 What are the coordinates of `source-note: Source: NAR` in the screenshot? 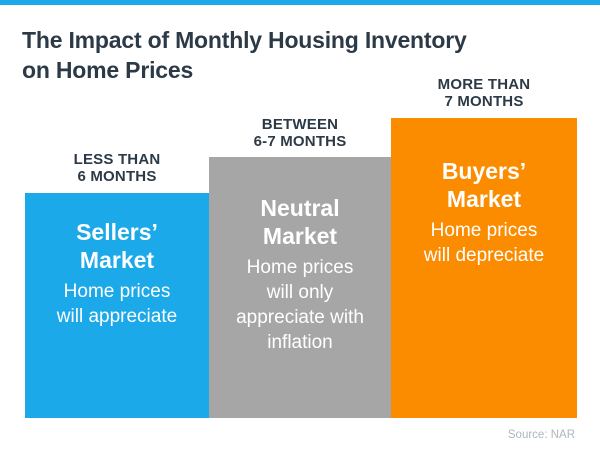 It's located at (541, 435).